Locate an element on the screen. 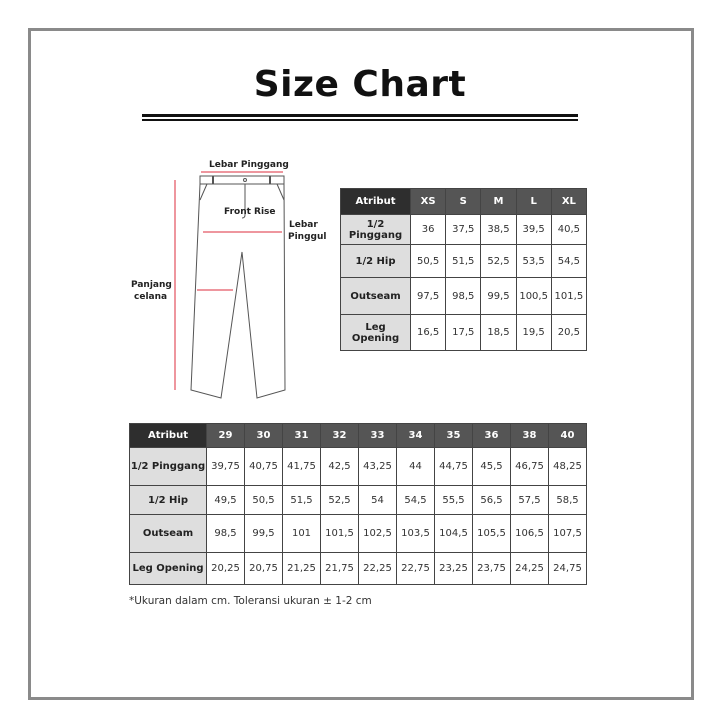  length-label-2: celana is located at coordinates (151, 297).